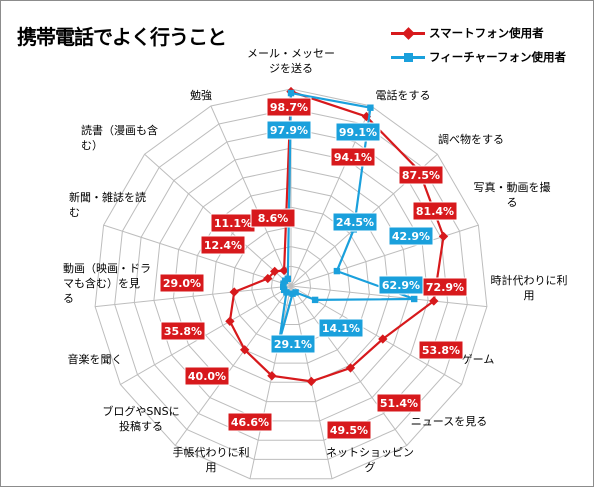 This screenshot has width=594, height=487. Describe the element at coordinates (291, 61) in the screenshot. I see `category-label: メール・メッセージを送る` at that location.